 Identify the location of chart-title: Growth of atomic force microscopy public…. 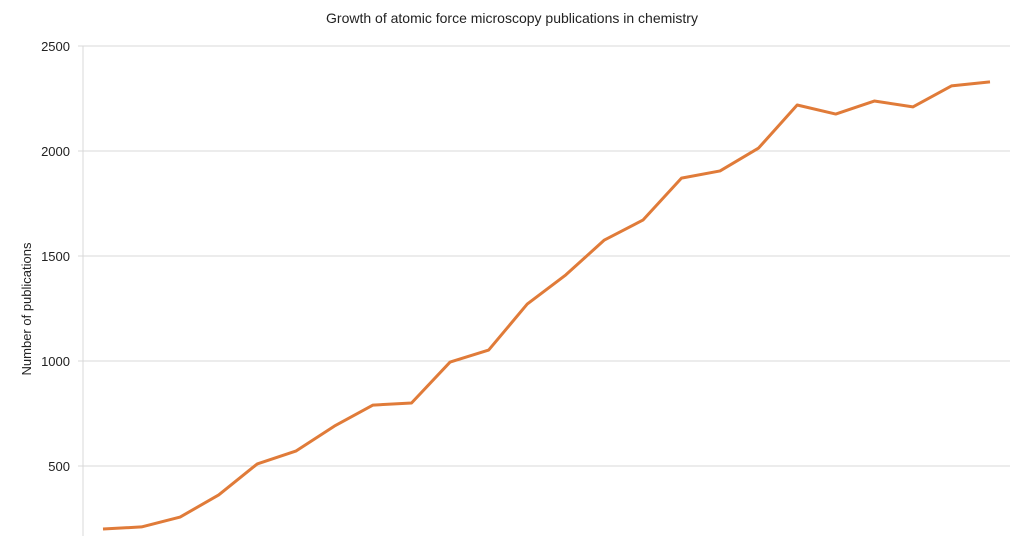
(512, 18).